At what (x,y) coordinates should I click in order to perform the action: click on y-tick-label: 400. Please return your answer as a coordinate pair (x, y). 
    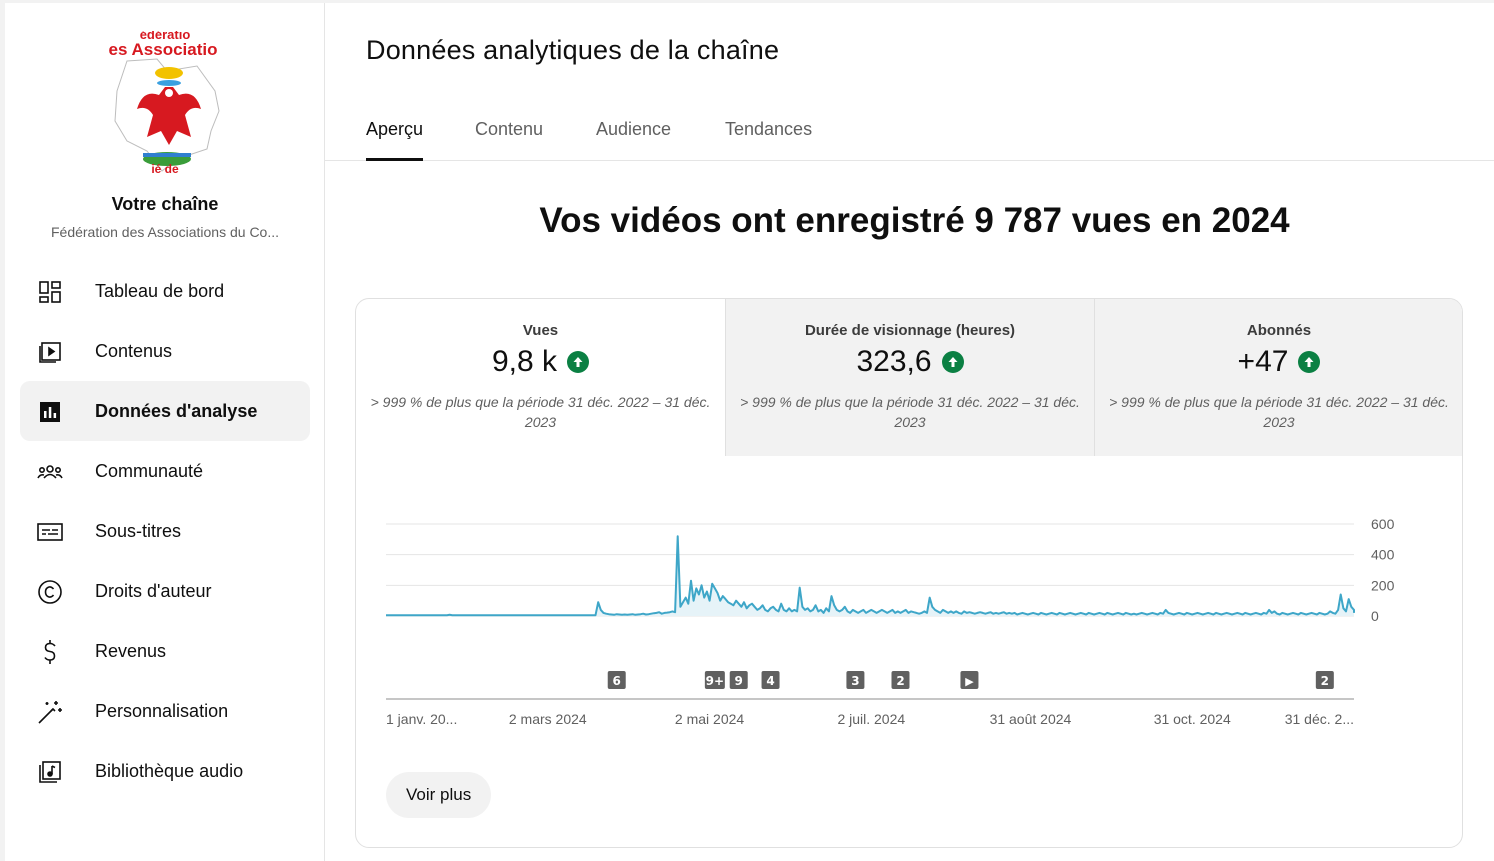
    Looking at the image, I should click on (1383, 555).